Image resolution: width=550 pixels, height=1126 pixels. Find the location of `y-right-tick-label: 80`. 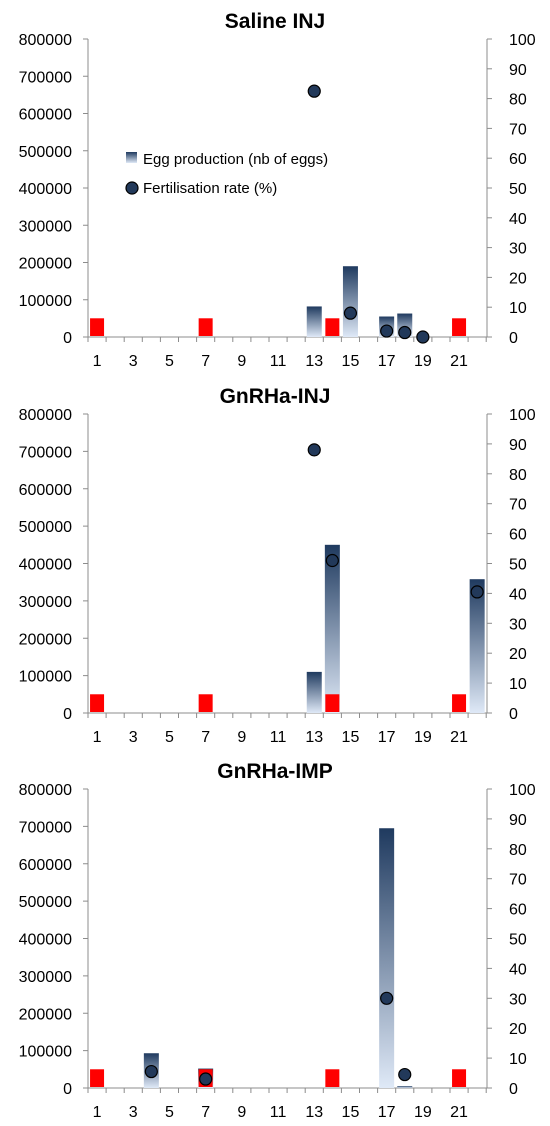

y-right-tick-label: 80 is located at coordinates (518, 850).